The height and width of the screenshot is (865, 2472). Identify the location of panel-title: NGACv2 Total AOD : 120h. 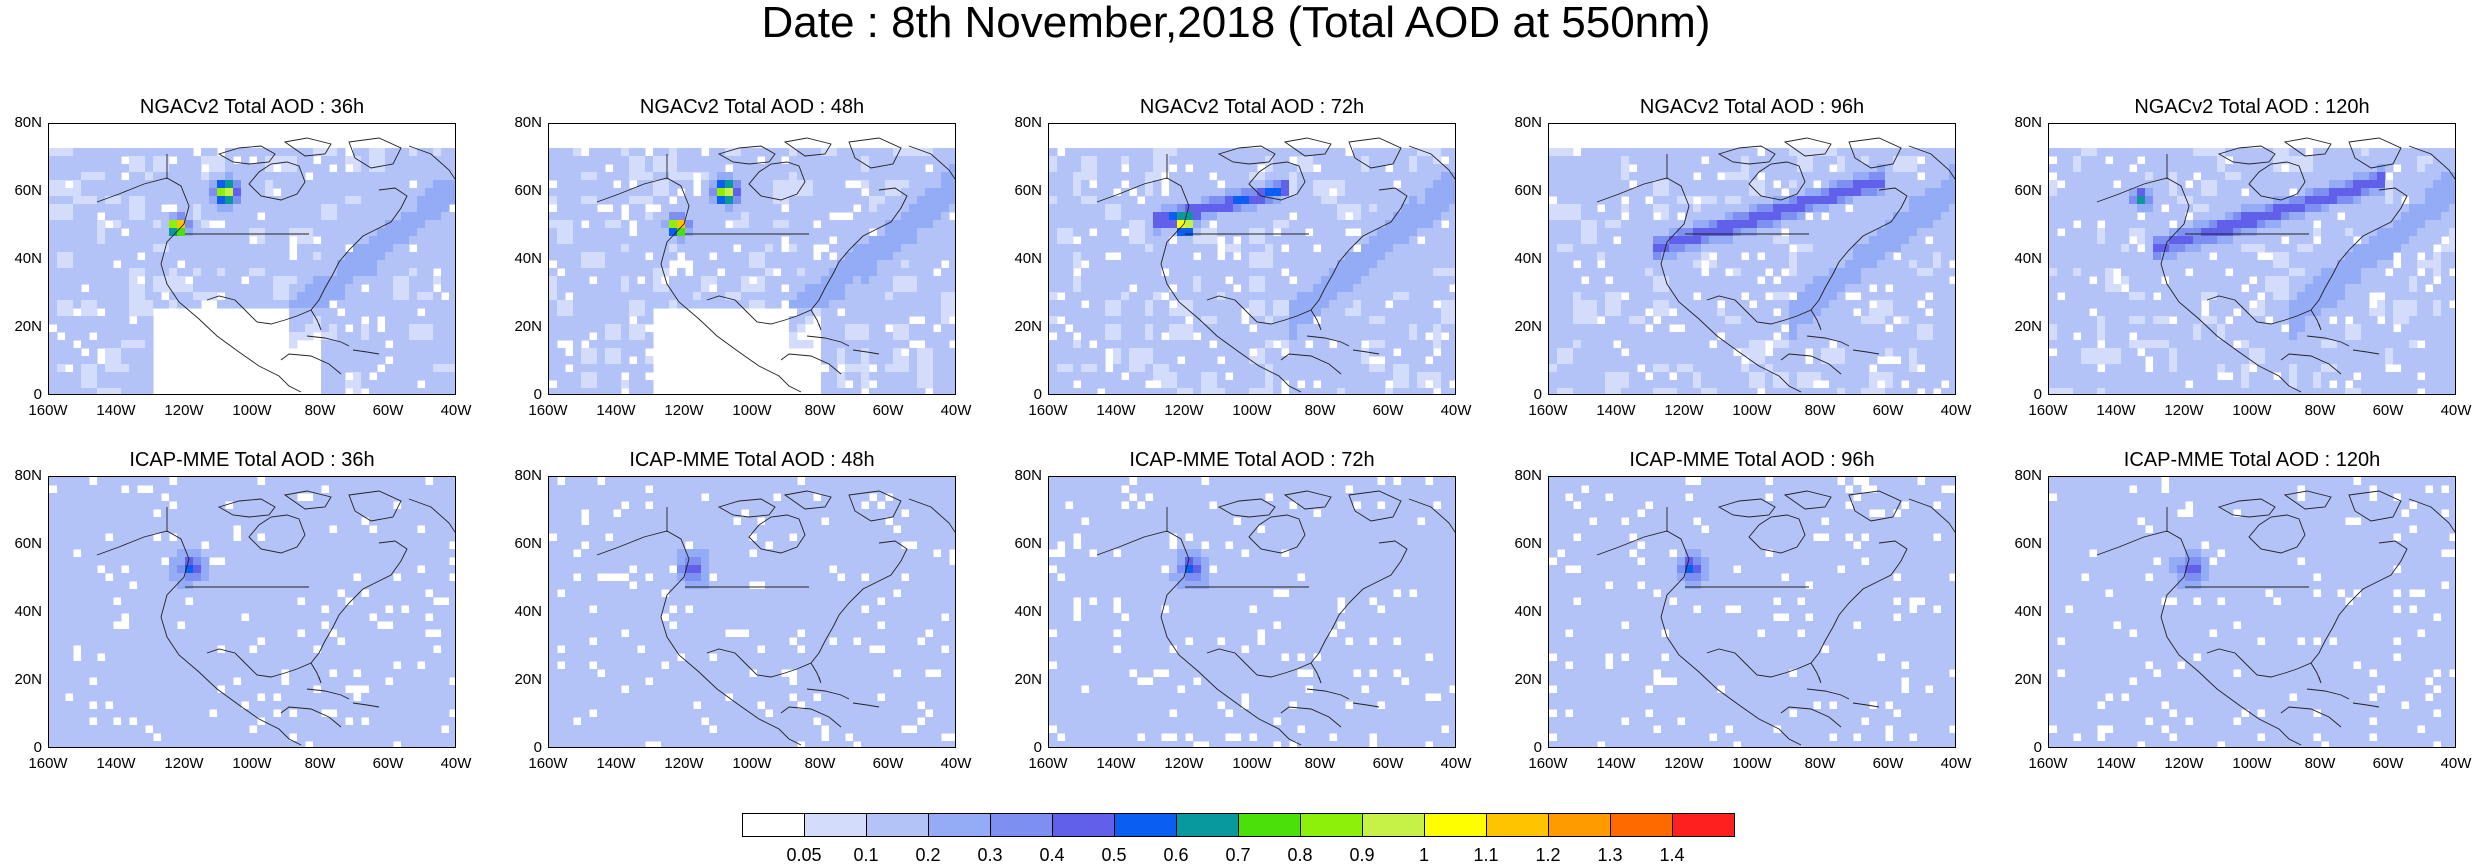
(2252, 107).